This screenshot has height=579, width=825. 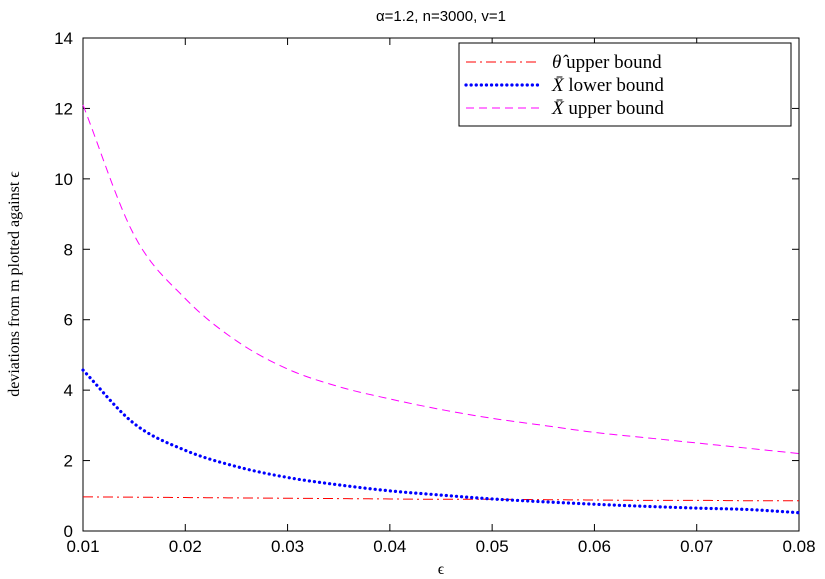 What do you see at coordinates (441, 569) in the screenshot?
I see `x-axis-label: ϵ` at bounding box center [441, 569].